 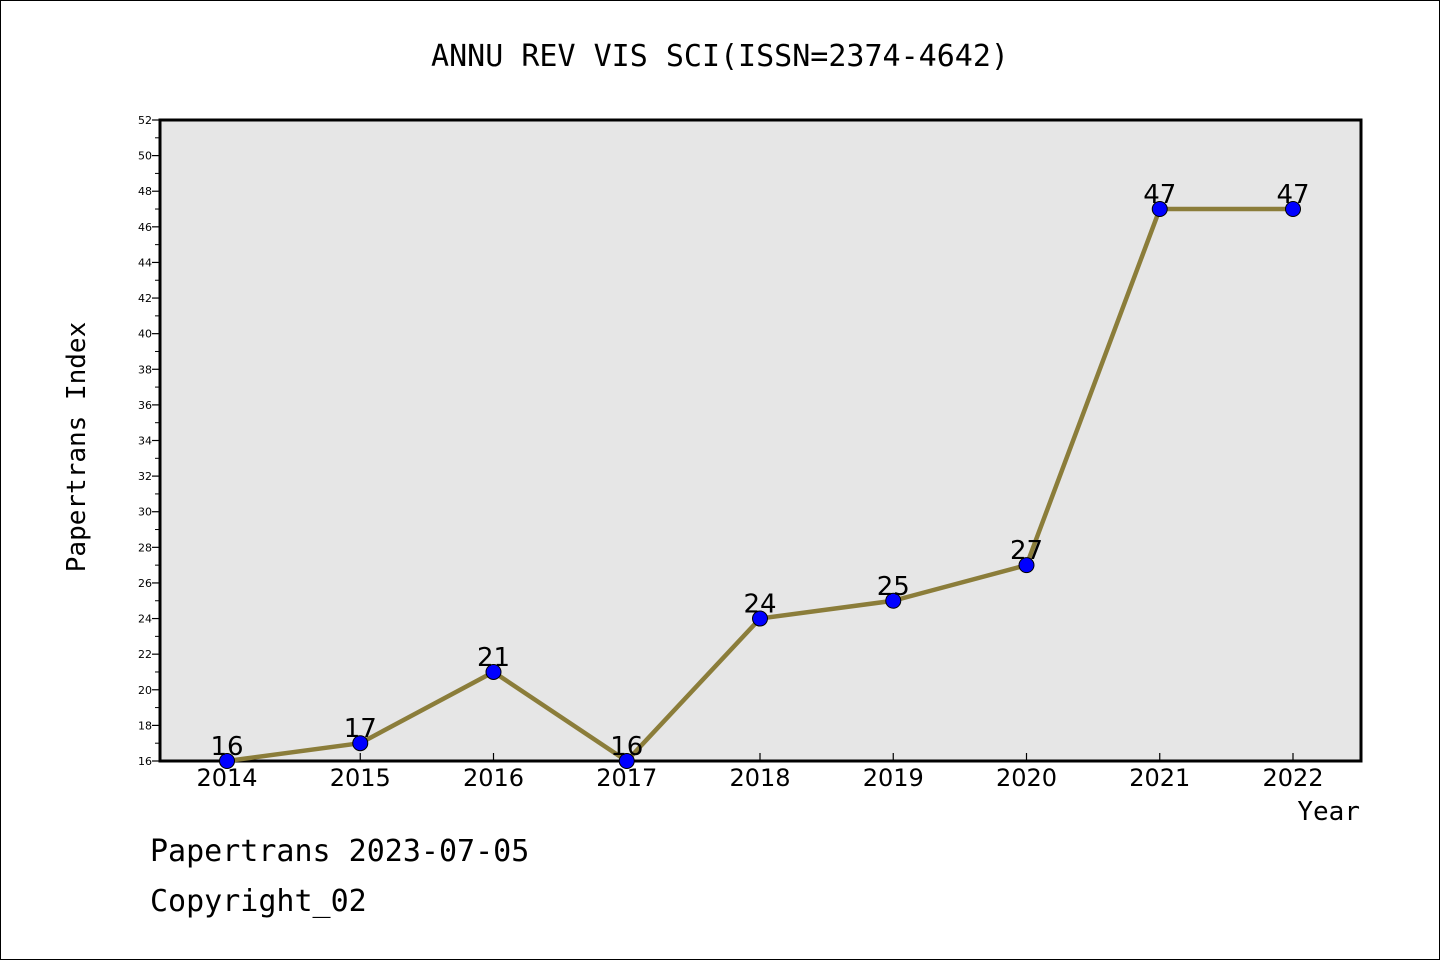 I want to click on y-tick-label: 16, so click(x=145, y=761).